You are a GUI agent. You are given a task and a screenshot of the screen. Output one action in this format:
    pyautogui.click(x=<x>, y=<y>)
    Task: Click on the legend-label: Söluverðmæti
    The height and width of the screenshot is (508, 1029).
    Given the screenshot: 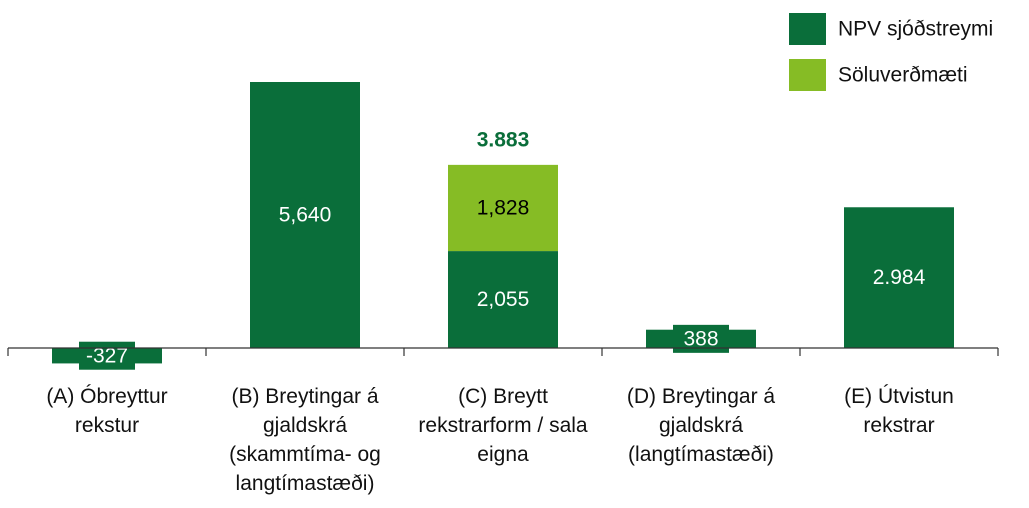 What is the action you would take?
    pyautogui.click(x=903, y=75)
    